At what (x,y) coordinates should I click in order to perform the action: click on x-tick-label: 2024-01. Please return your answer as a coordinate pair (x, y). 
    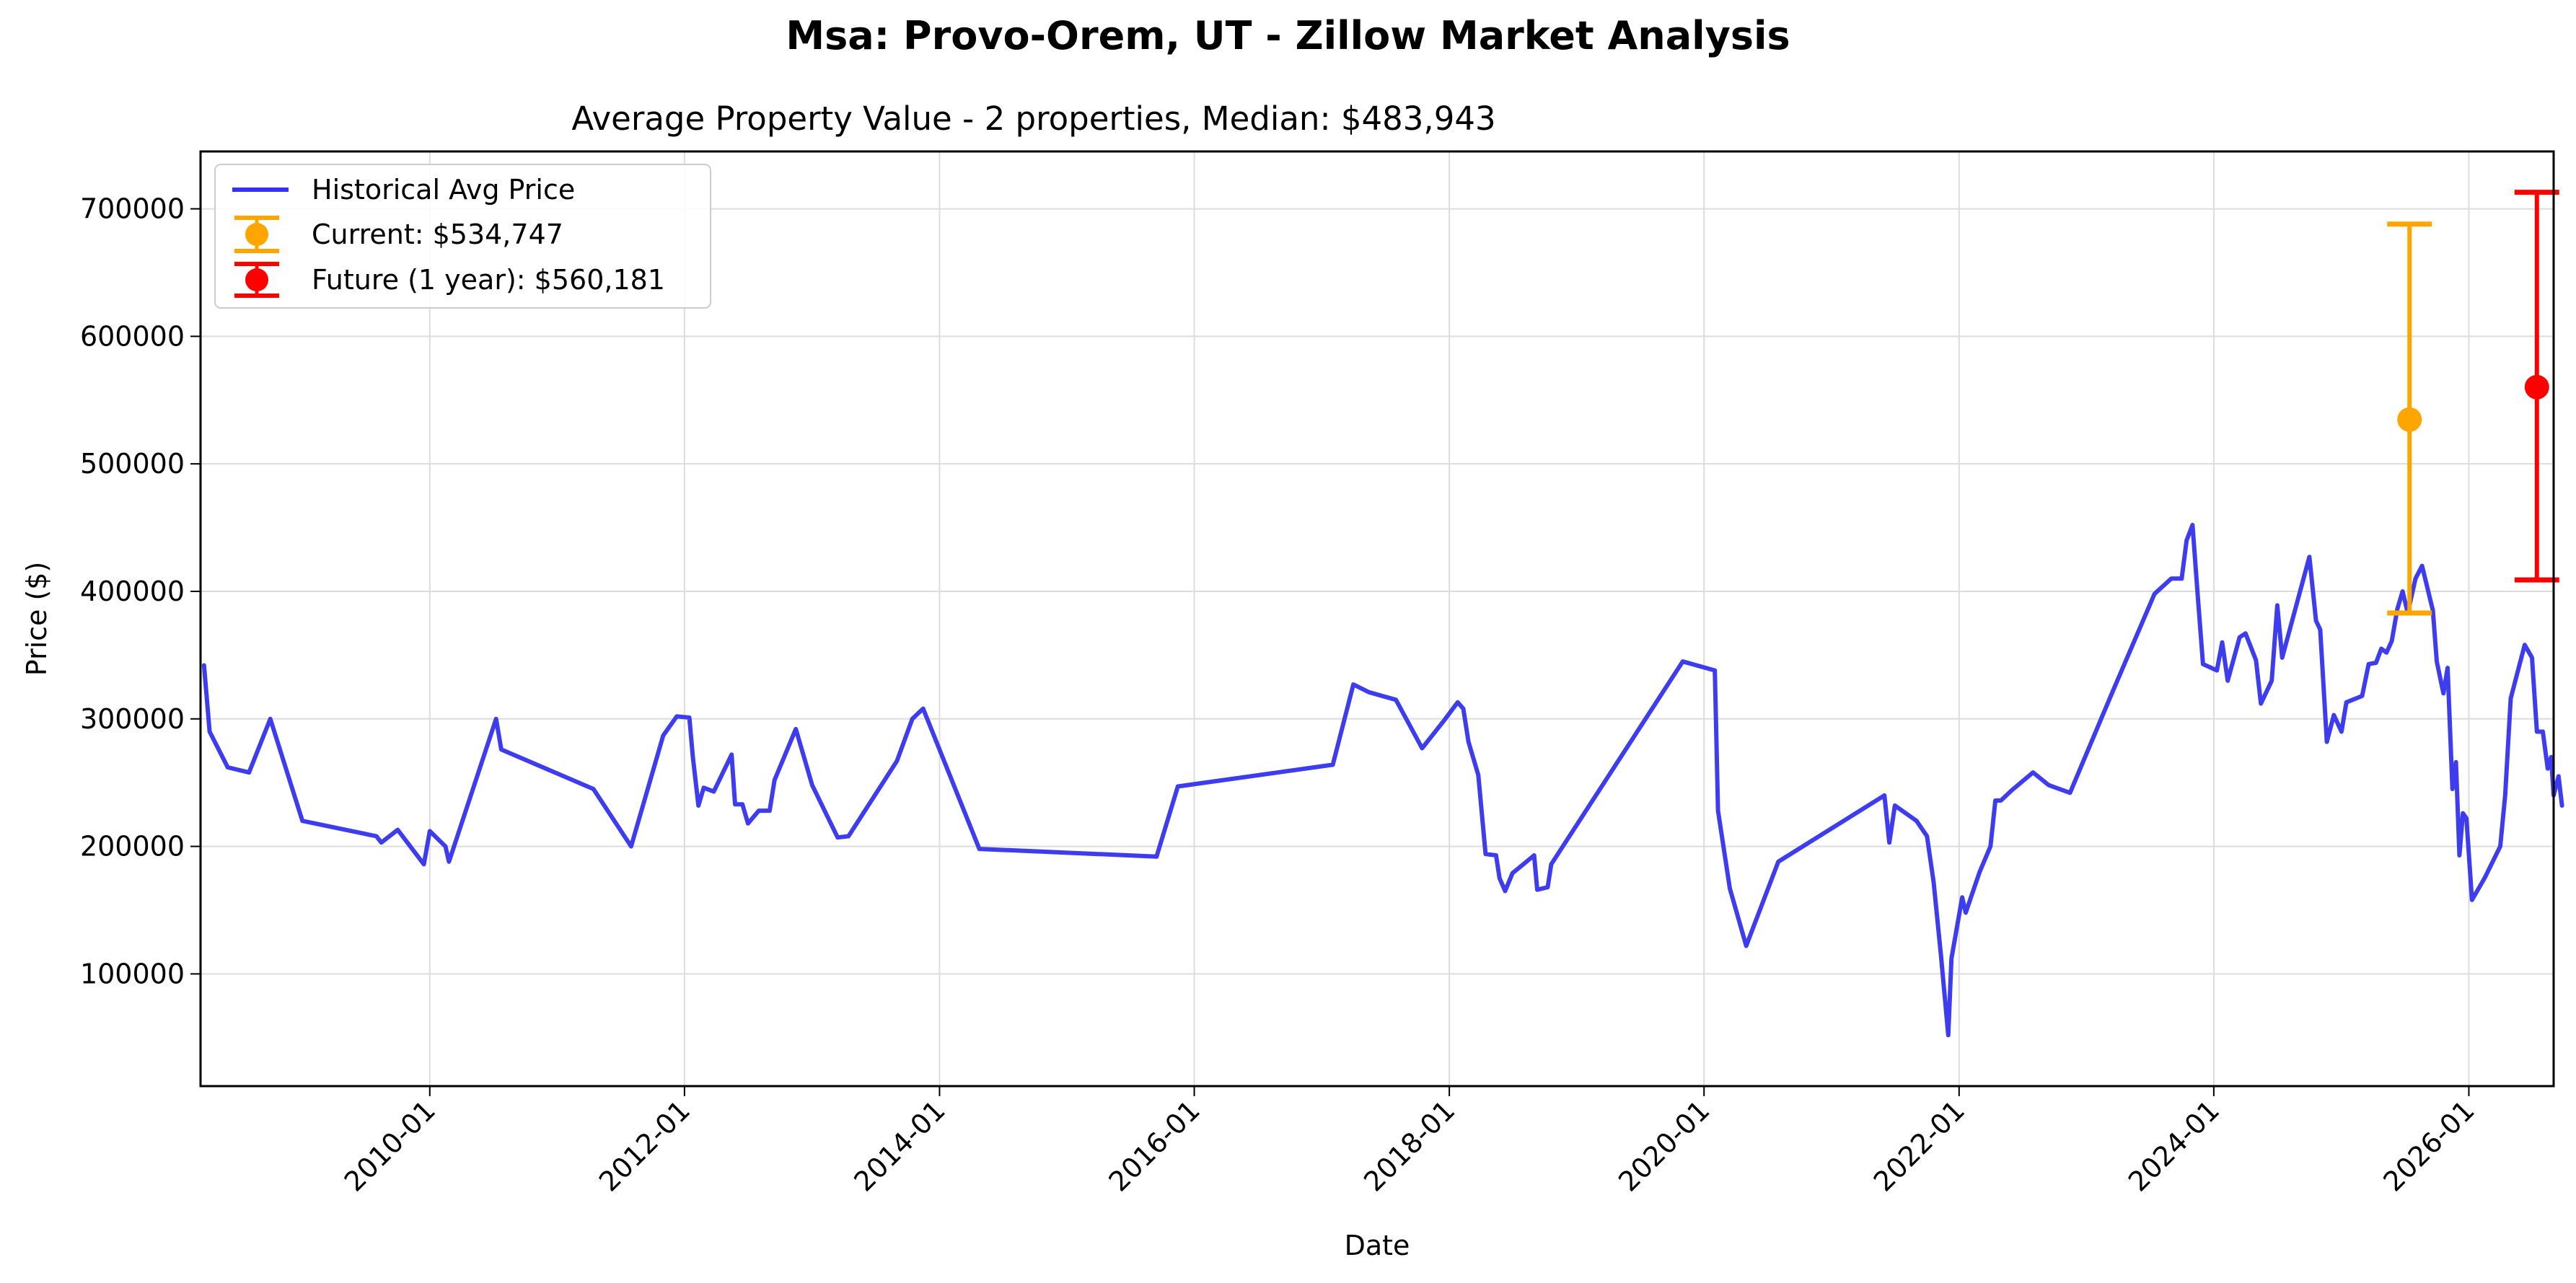
    Looking at the image, I should click on (2173, 1145).